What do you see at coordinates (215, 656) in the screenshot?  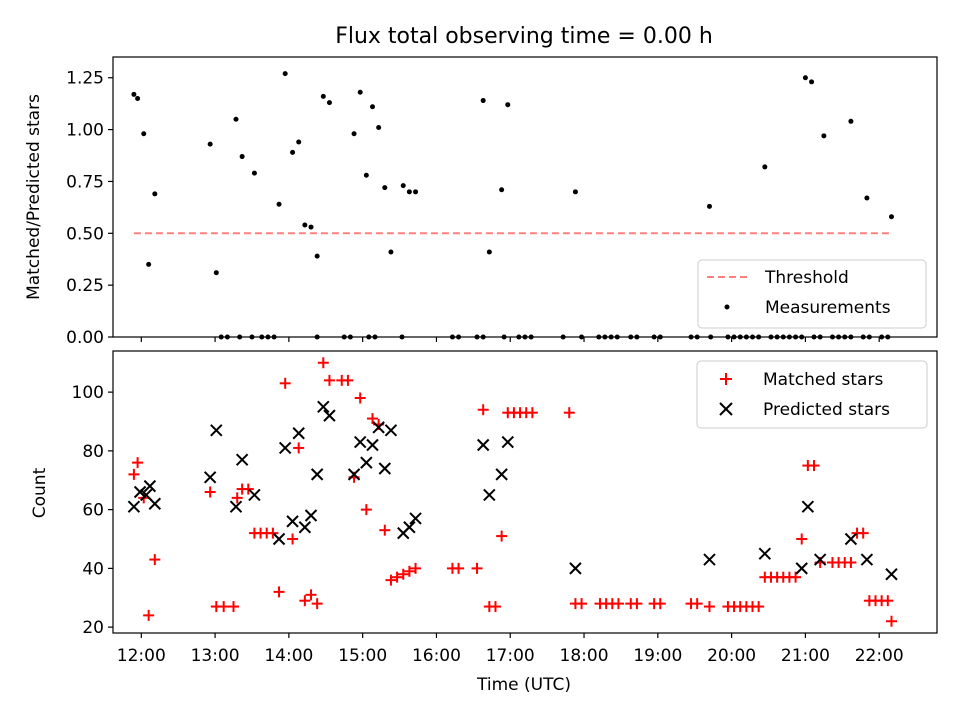 I see `x-tick-label-1: 13:00` at bounding box center [215, 656].